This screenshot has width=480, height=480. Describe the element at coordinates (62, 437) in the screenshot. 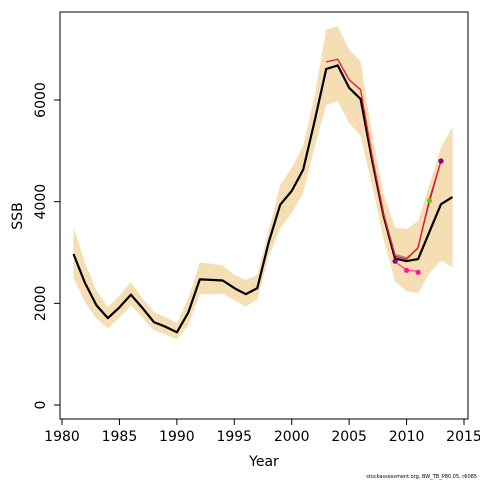

I see `x-tick-label: 1980` at that location.